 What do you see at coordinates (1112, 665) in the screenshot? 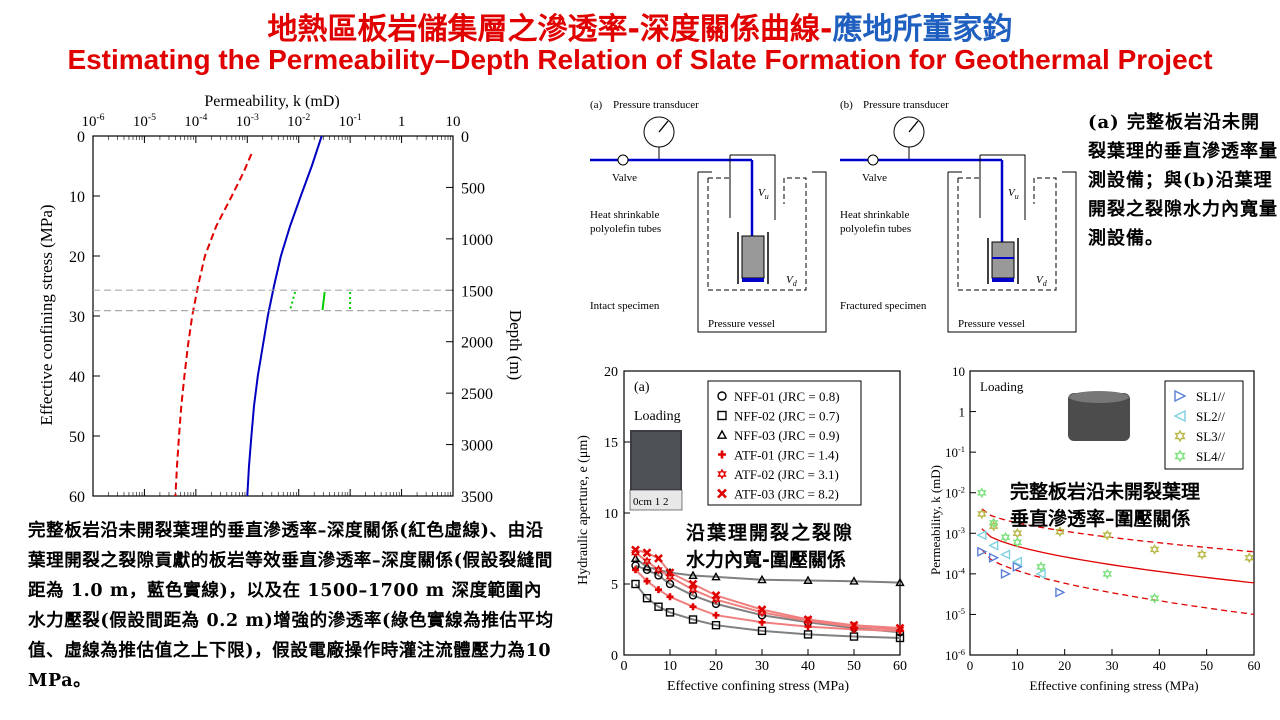
I see `perm-x-tick-label: 30` at bounding box center [1112, 665].